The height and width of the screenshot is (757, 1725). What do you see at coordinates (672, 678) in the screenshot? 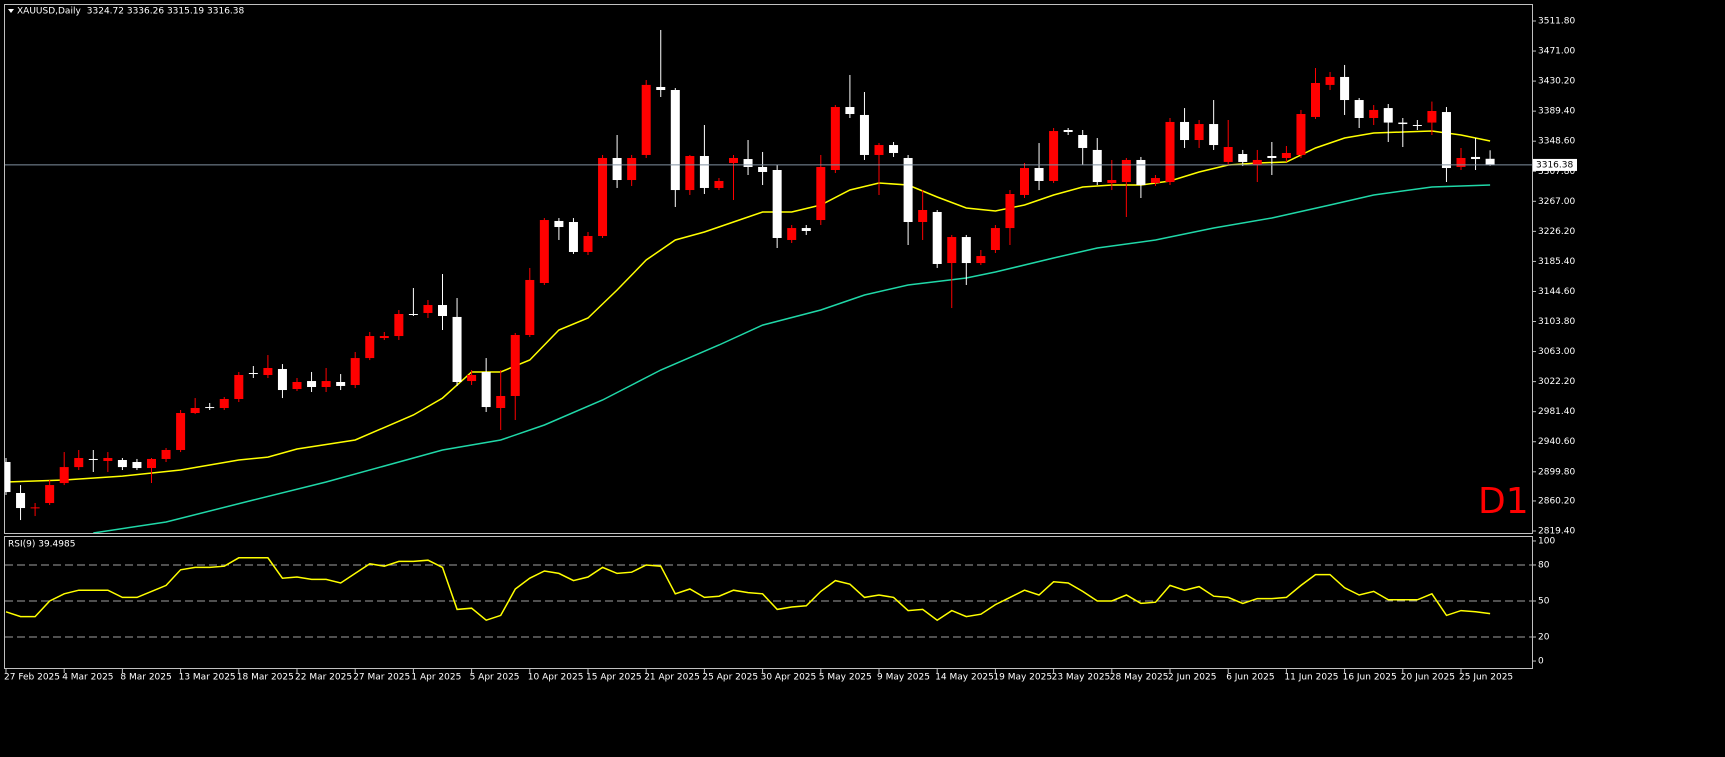
I see `x-tick-label: 21 Apr 2025` at bounding box center [672, 678].